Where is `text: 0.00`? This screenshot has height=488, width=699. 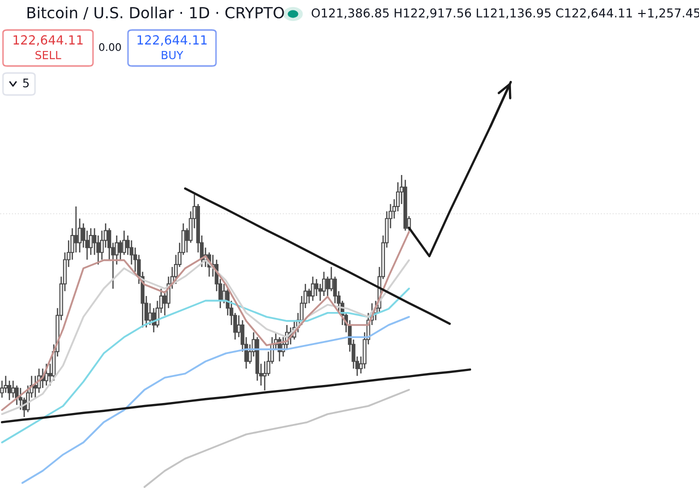
text: 0.00 is located at coordinates (110, 47).